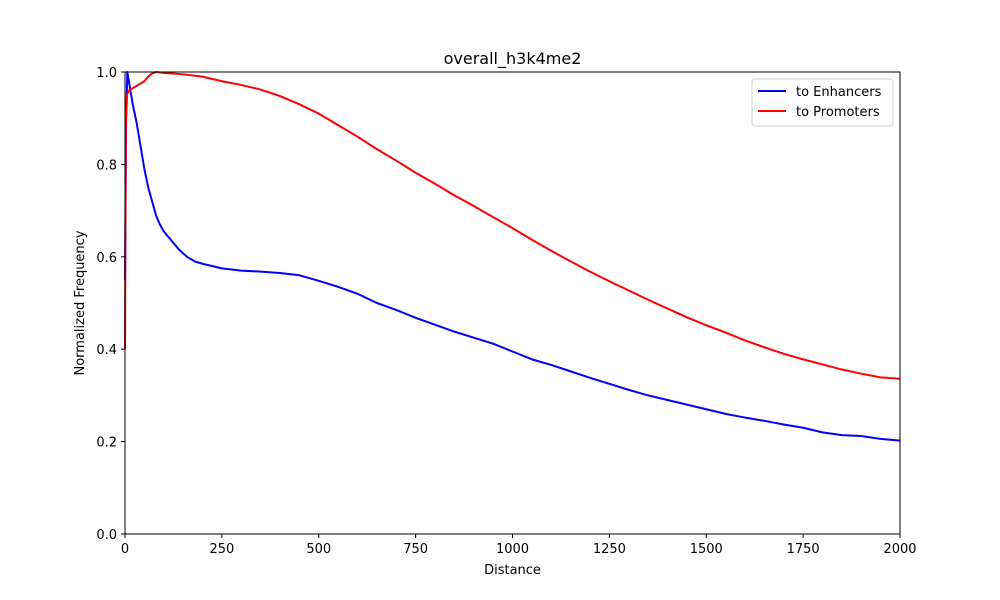 The width and height of the screenshot is (1000, 600). Describe the element at coordinates (110, 304) in the screenshot. I see `y-axis-ticks: 0.0 0.2 0.4 0.6 0.8 1.0` at that location.